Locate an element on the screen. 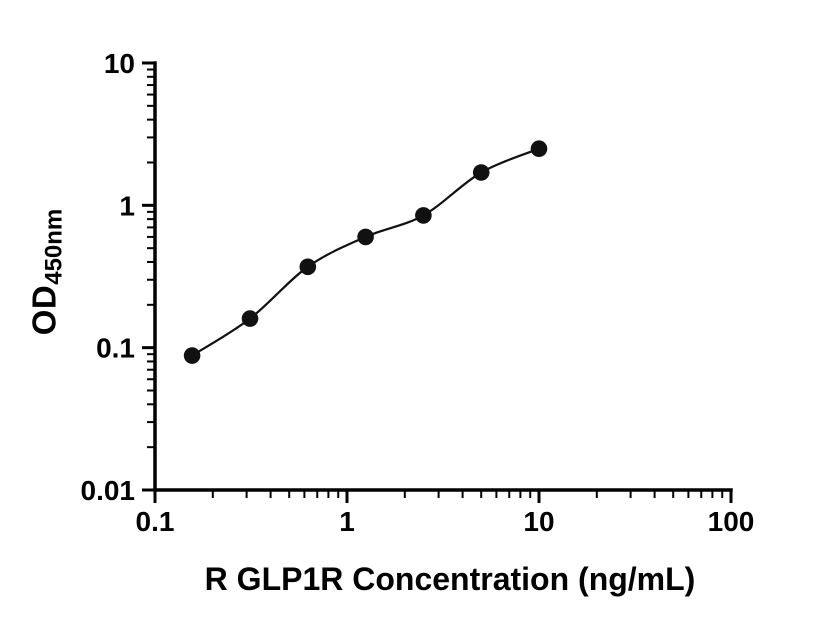 This screenshot has width=816, height=640. x-axis-tick-label: 1 is located at coordinates (347, 521).